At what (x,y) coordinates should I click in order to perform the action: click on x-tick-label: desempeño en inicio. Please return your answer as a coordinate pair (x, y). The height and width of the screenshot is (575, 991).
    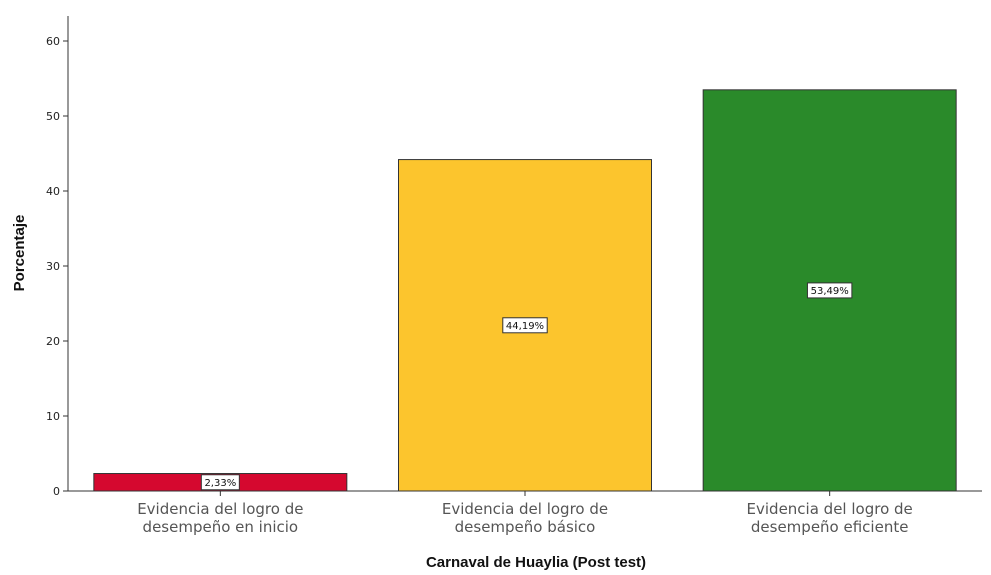
    Looking at the image, I should click on (221, 527).